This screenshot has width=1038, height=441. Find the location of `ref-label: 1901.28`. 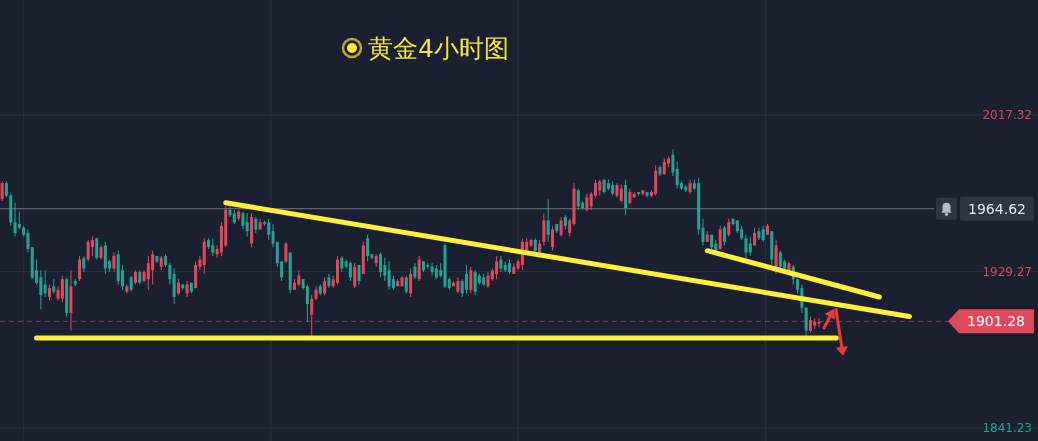

ref-label: 1901.28 is located at coordinates (996, 321).